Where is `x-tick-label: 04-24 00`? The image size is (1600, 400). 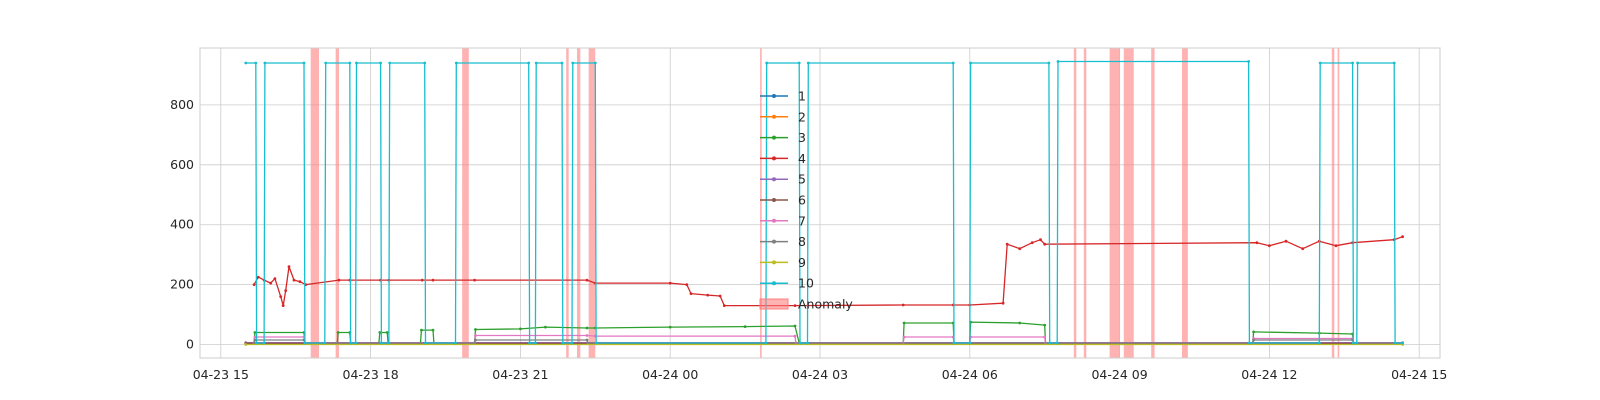
x-tick-label: 04-24 00 is located at coordinates (670, 374).